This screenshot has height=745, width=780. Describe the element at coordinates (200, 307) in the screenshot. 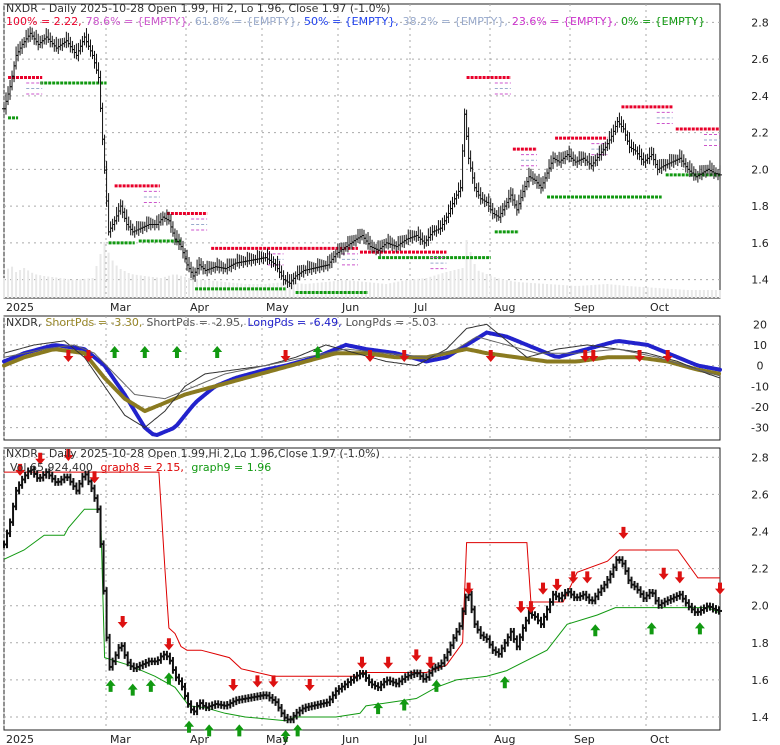

I see `price-month-label: Apr` at that location.